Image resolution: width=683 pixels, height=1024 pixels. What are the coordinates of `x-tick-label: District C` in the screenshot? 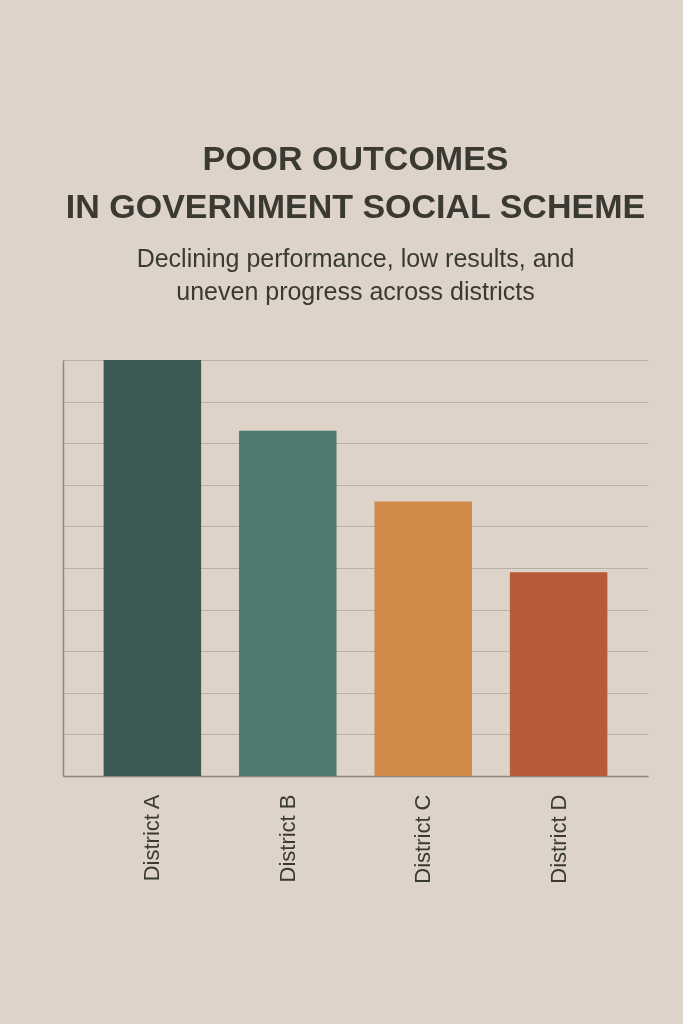 It's located at (423, 839).